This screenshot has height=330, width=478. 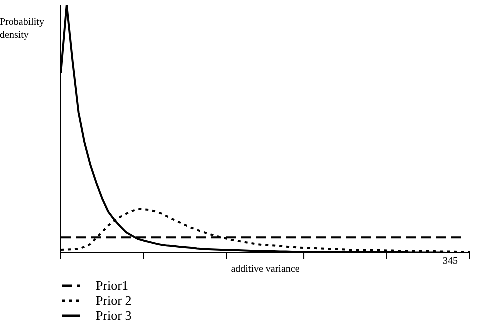 I want to click on text: 345, so click(x=450, y=261).